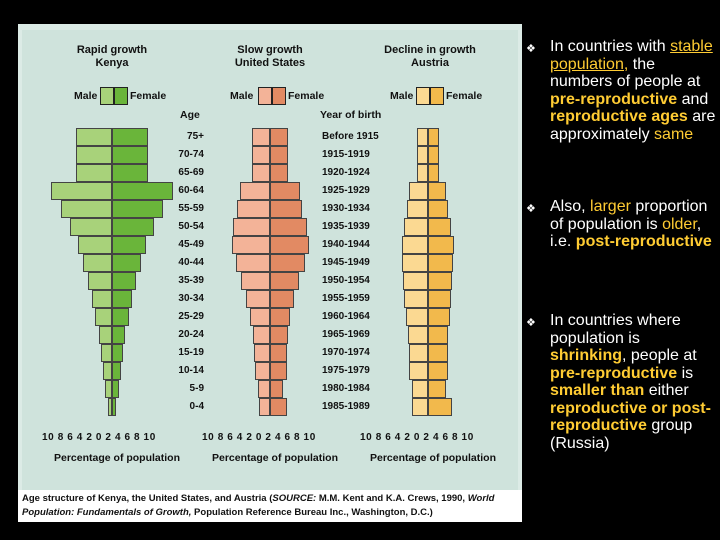  I want to click on age-label: 50-54, so click(191, 226).